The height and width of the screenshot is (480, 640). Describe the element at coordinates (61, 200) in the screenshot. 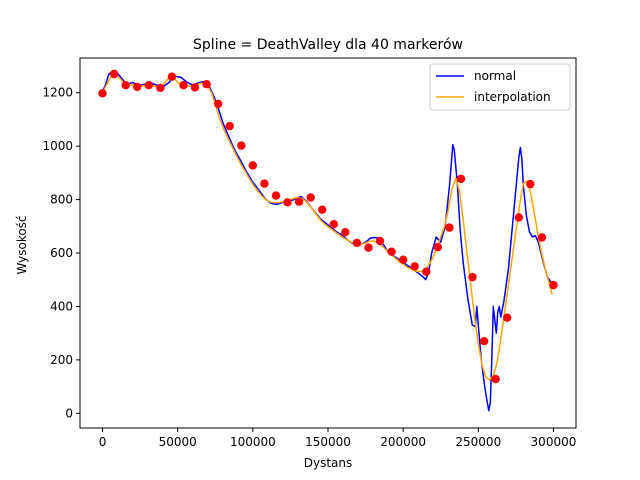

I see `y-tick-label: 800` at that location.